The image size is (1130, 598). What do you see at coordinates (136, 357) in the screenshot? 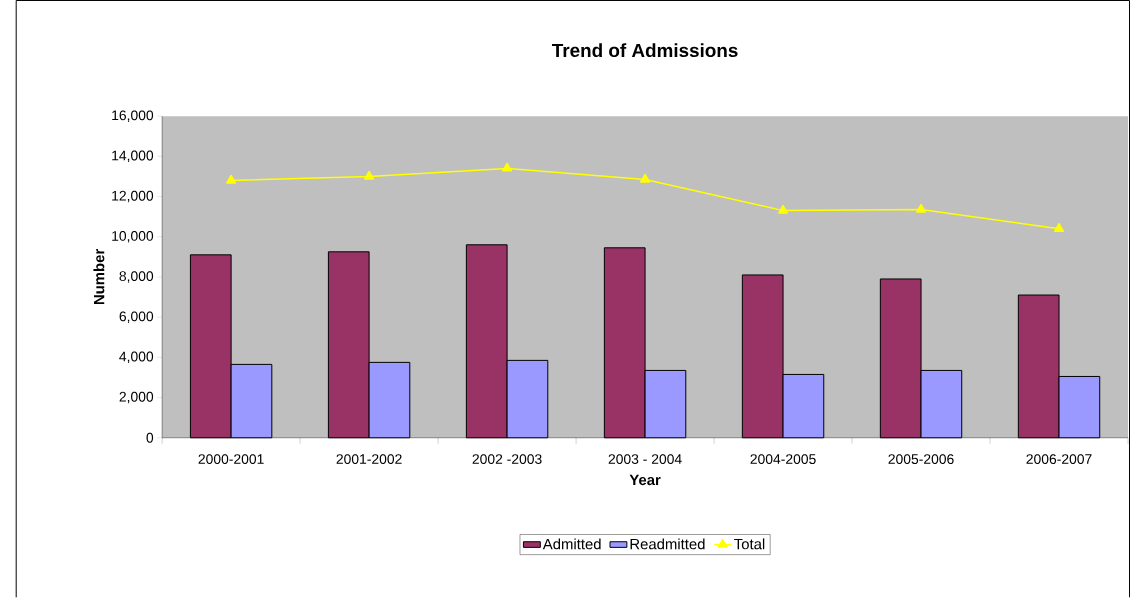
I see `y-tick-label: 4,000` at bounding box center [136, 357].